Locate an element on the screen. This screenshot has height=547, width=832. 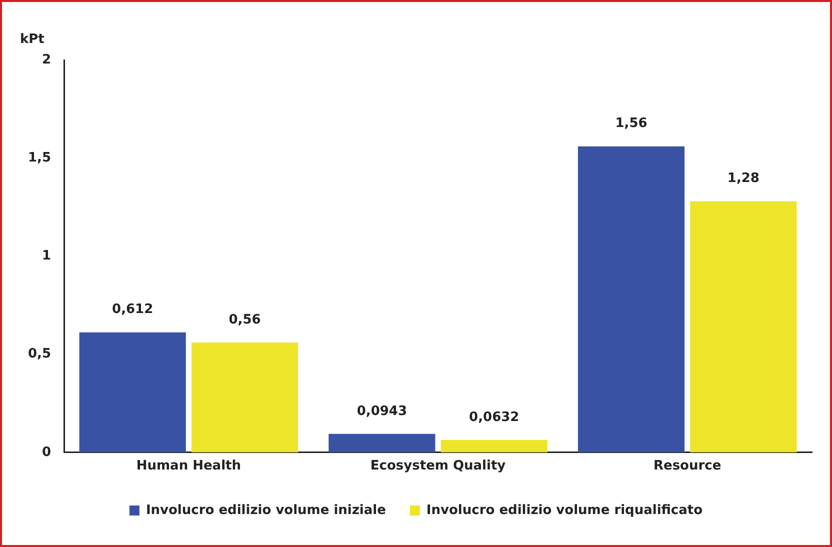
x-tick-label: Human Health is located at coordinates (189, 466).